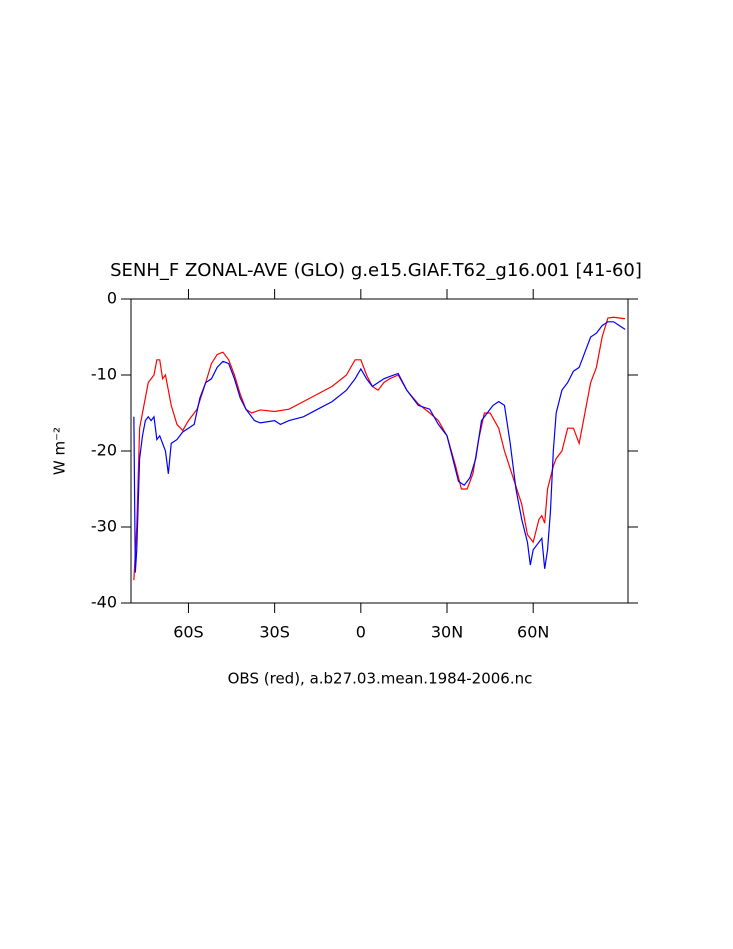 This screenshot has height=949, width=733. I want to click on x-tick-label: 60S, so click(188, 632).